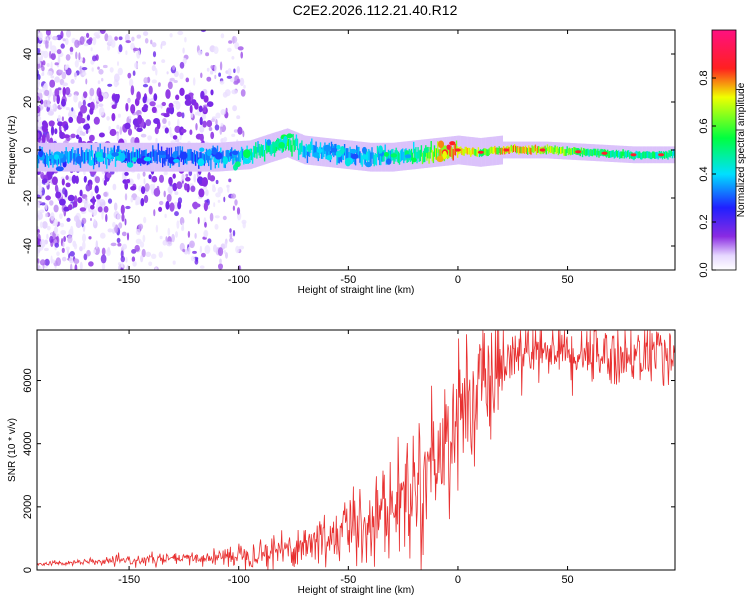 The width and height of the screenshot is (750, 600). What do you see at coordinates (239, 280) in the screenshot?
I see `spectrogram-x-tick-label: -100` at bounding box center [239, 280].